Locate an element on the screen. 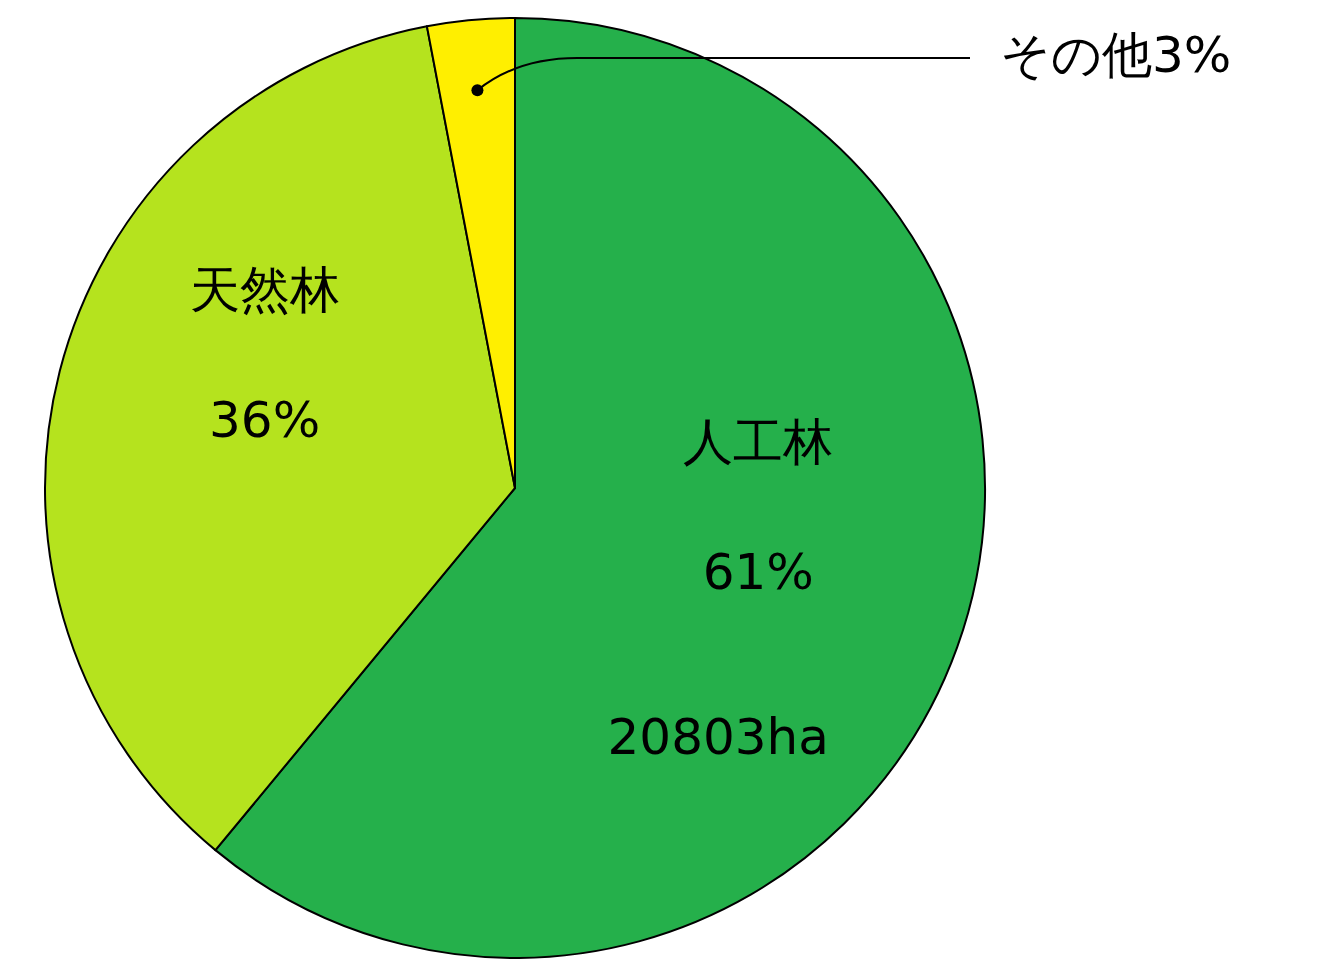 This screenshot has width=1335, height=973. data-label: 36% is located at coordinates (265, 420).